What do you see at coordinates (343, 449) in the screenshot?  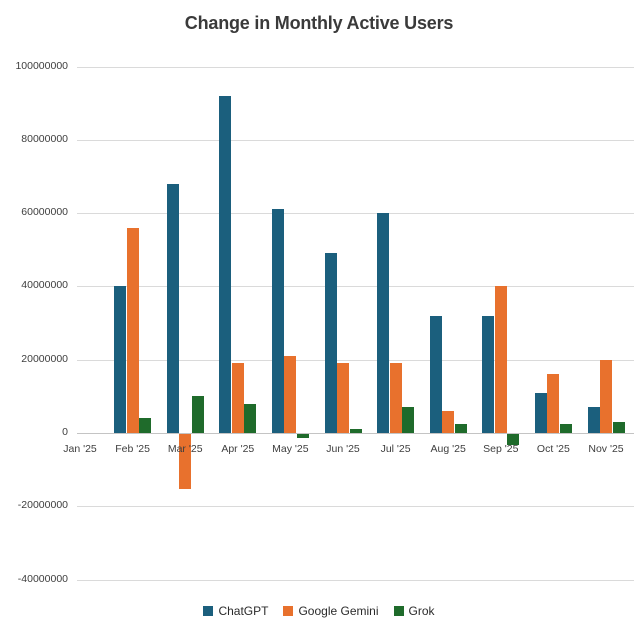 I see `x-tick-label: Jun '25` at bounding box center [343, 449].